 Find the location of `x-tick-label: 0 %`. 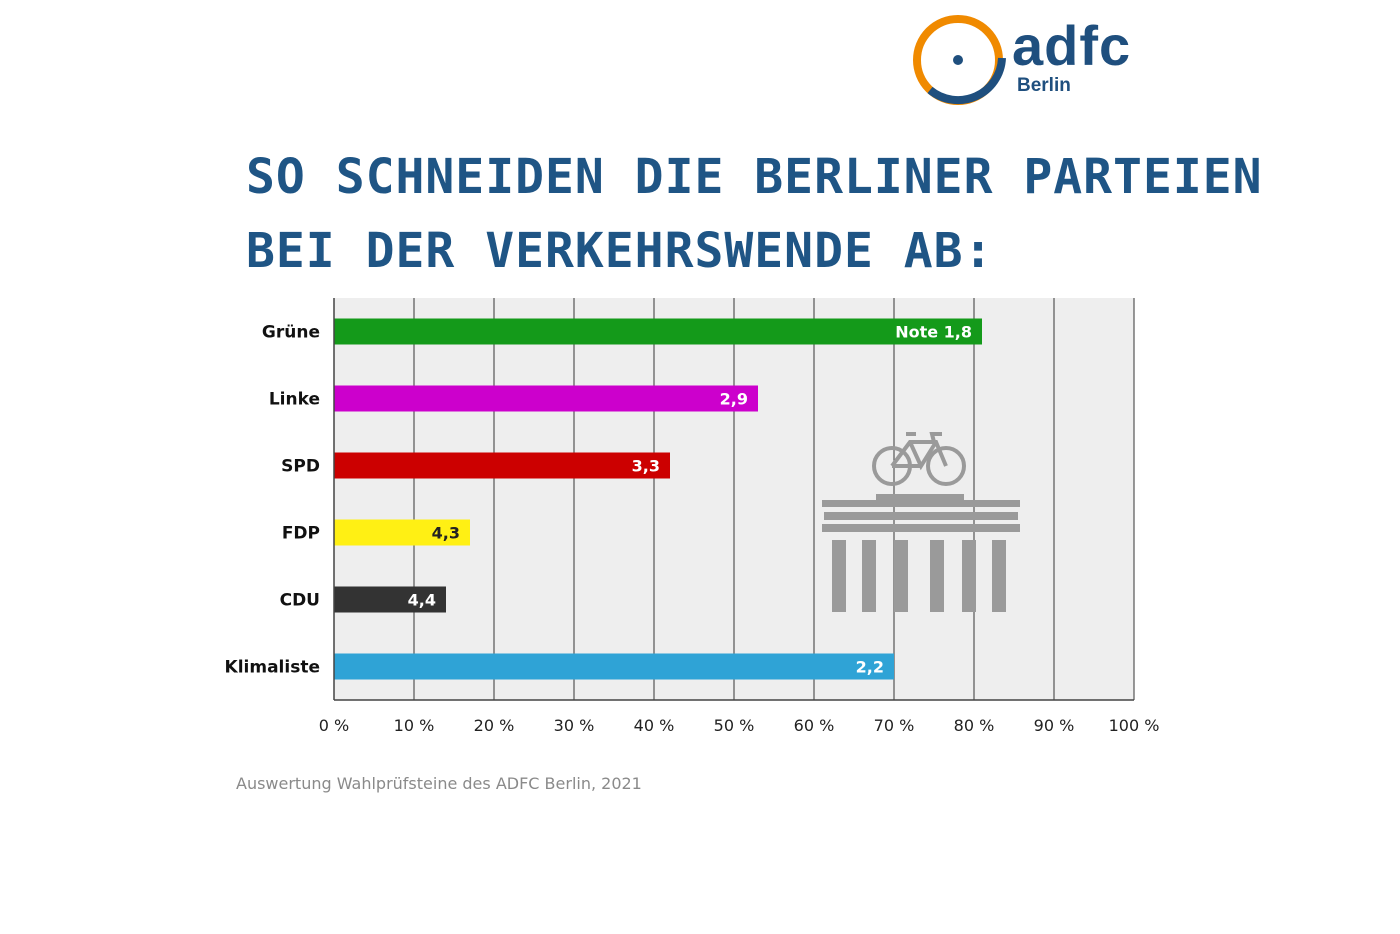

x-tick-label: 0 % is located at coordinates (334, 725).